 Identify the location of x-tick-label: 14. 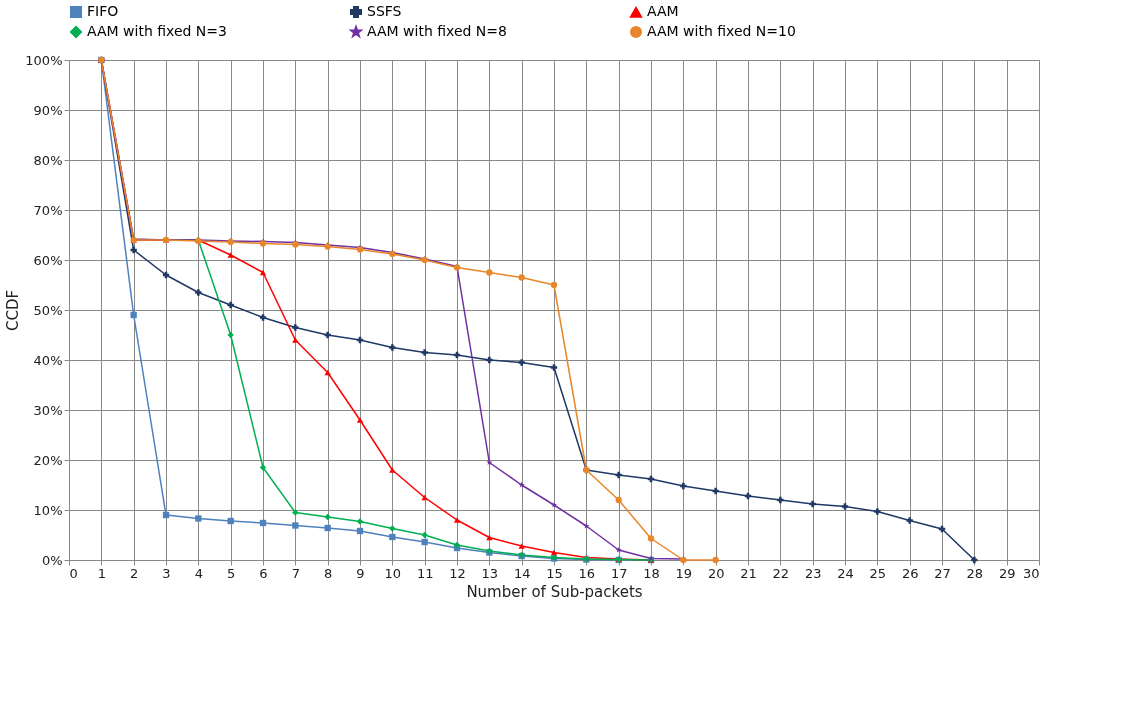
(522, 573).